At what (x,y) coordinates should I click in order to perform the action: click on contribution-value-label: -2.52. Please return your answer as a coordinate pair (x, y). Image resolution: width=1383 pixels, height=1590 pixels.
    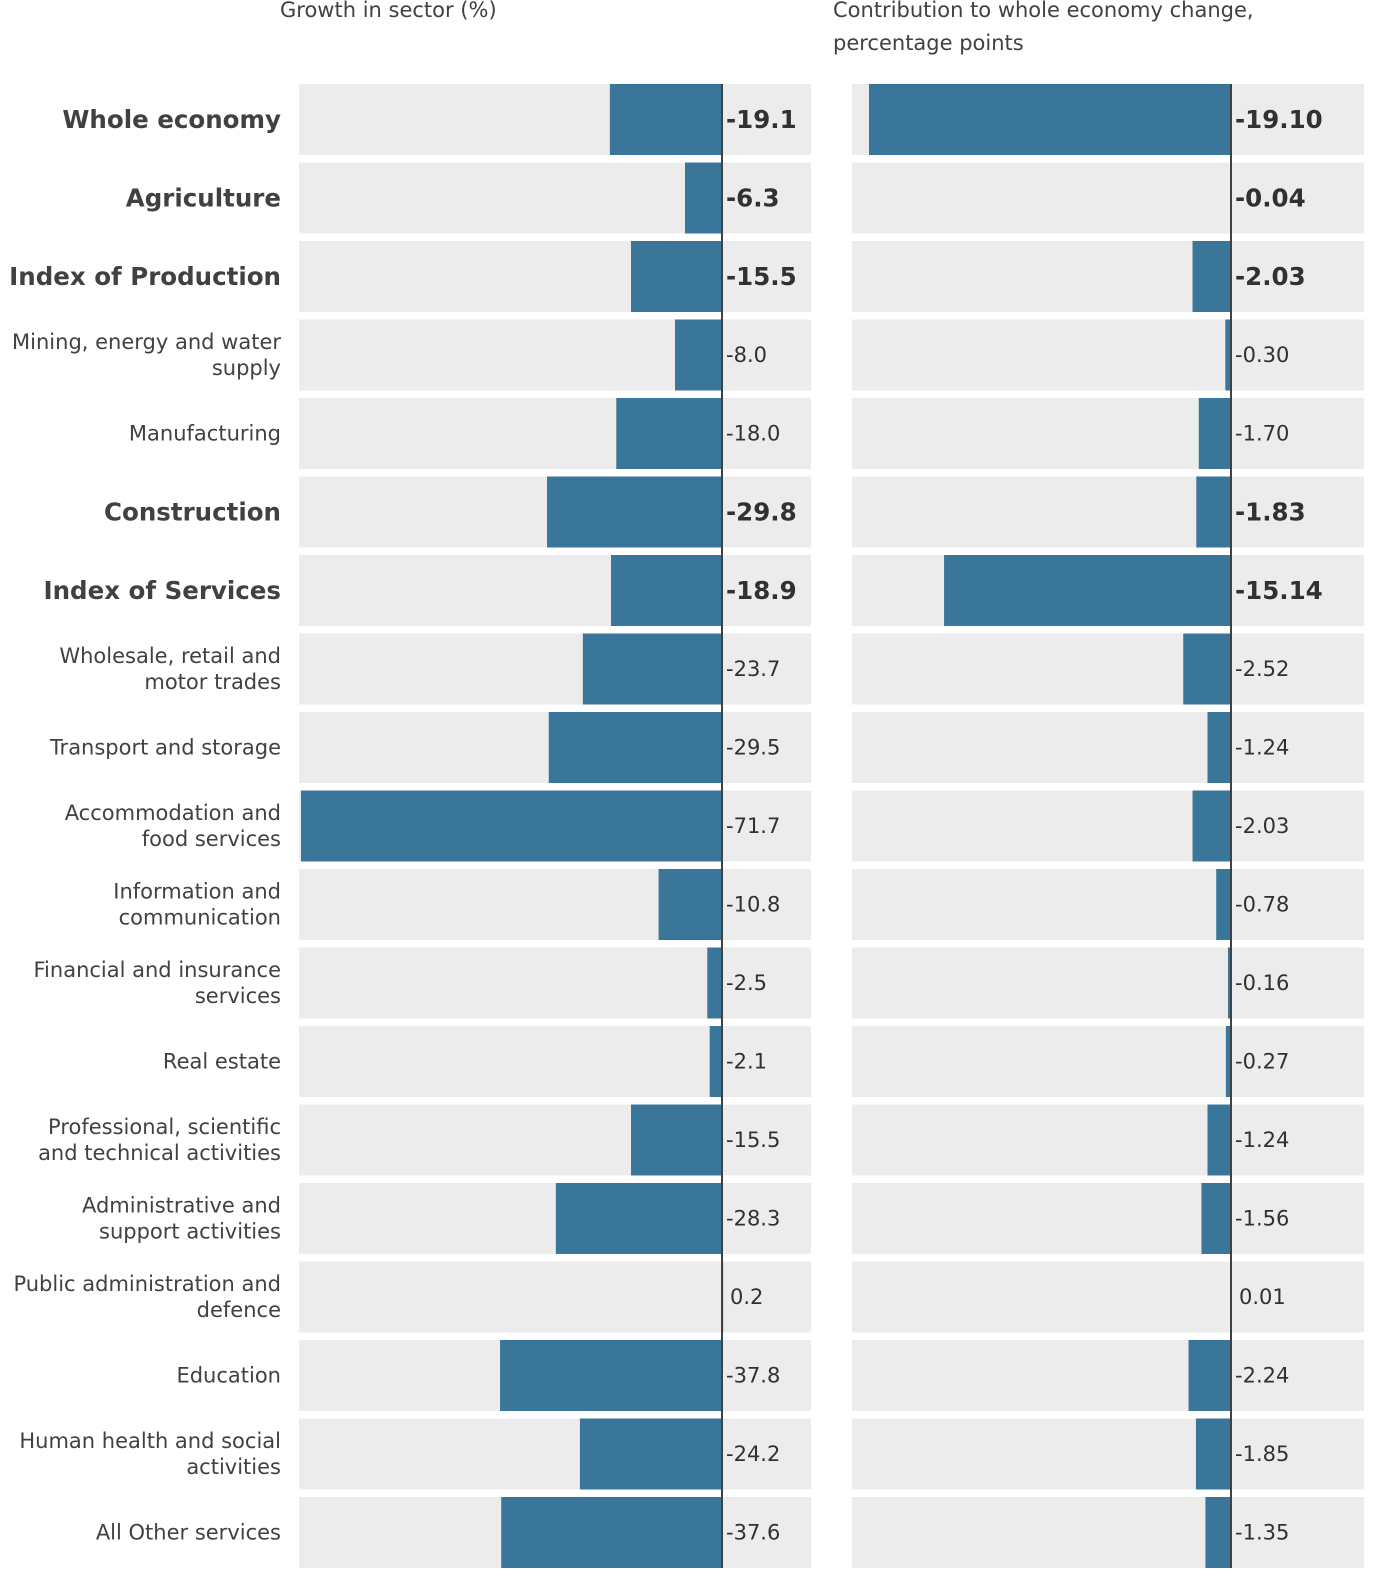
    Looking at the image, I should click on (1262, 669).